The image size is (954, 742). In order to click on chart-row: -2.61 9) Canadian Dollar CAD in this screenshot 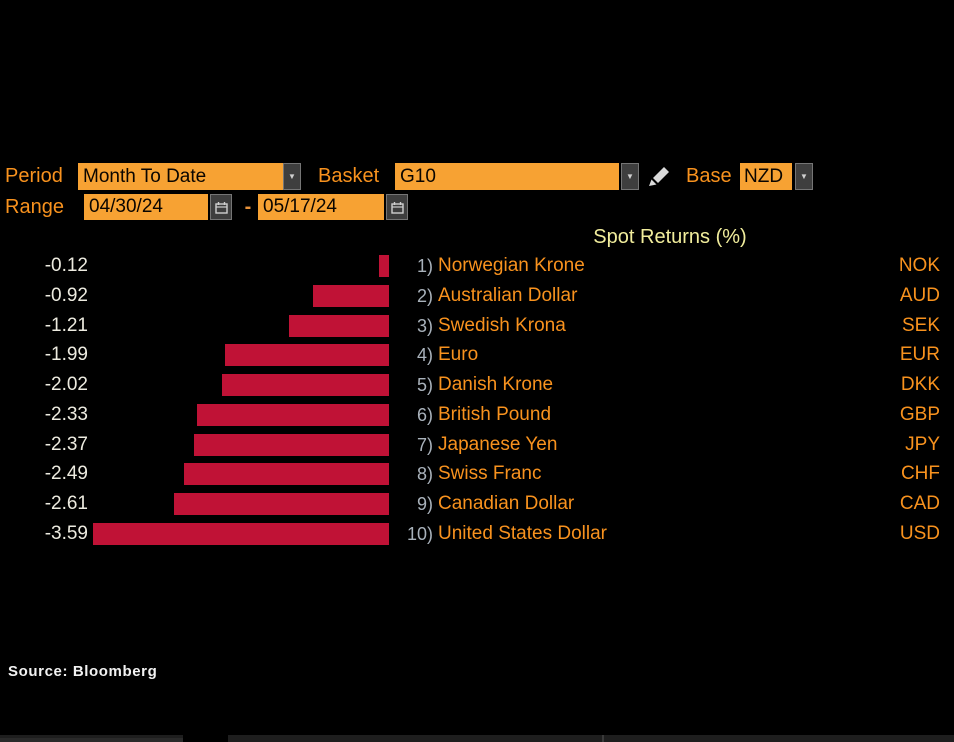, I will do `click(477, 504)`.